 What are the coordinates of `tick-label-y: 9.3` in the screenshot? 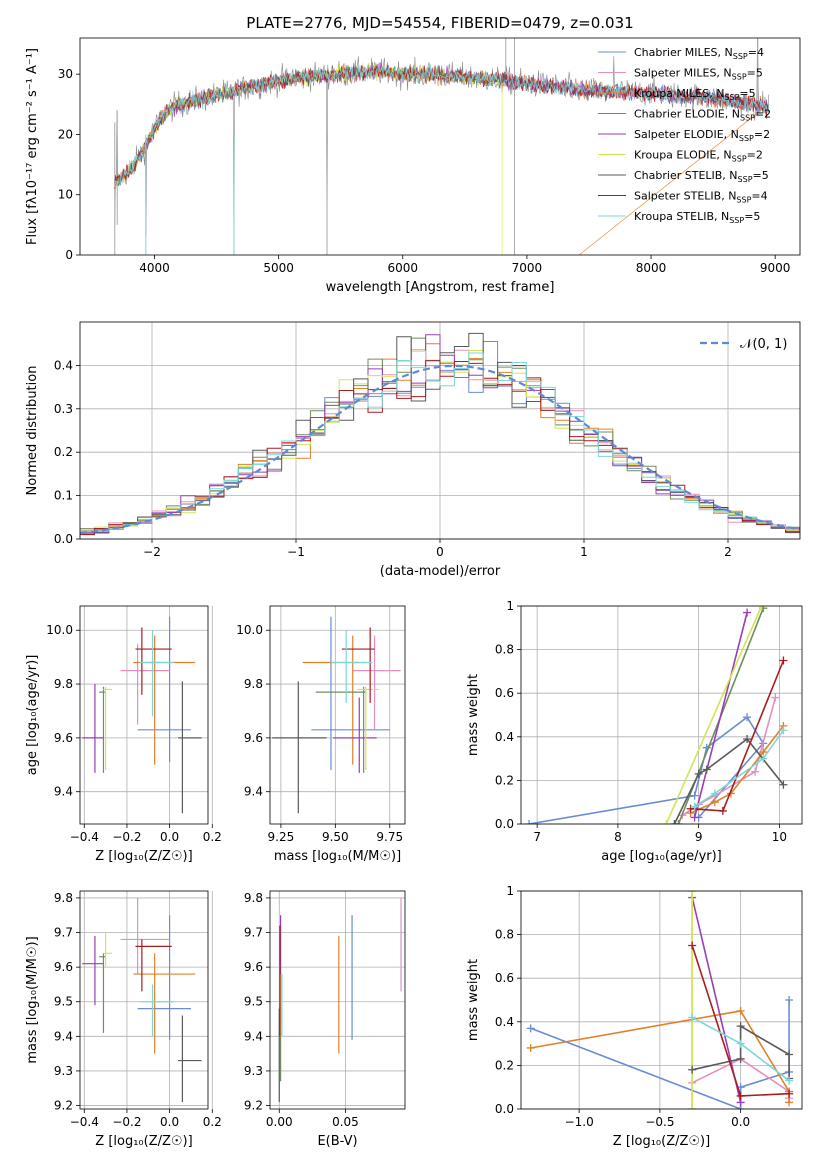 It's located at (253, 1071).